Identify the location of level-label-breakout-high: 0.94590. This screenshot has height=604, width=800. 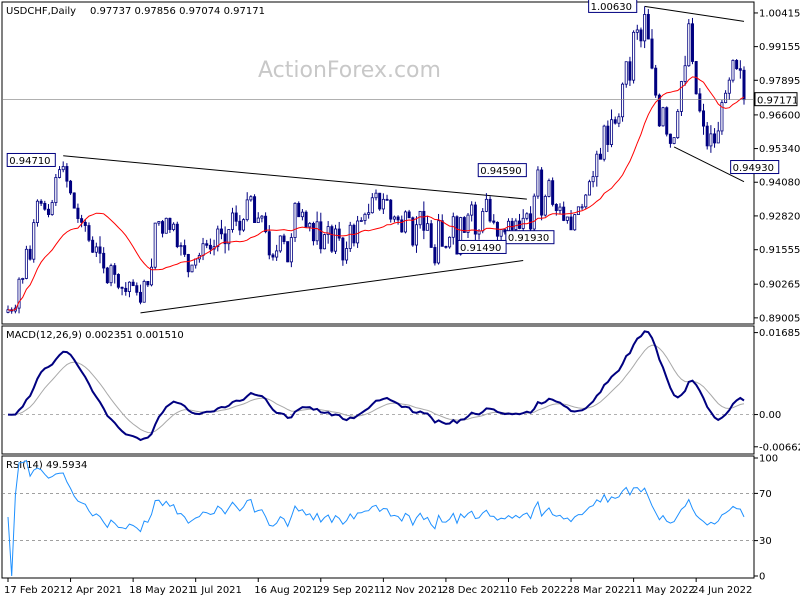
(502, 170).